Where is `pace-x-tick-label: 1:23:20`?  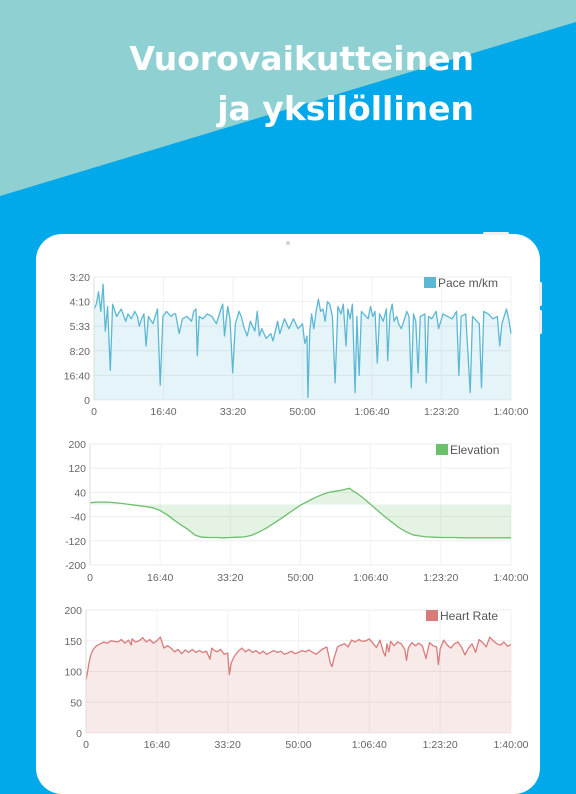
pace-x-tick-label: 1:23:20 is located at coordinates (441, 412).